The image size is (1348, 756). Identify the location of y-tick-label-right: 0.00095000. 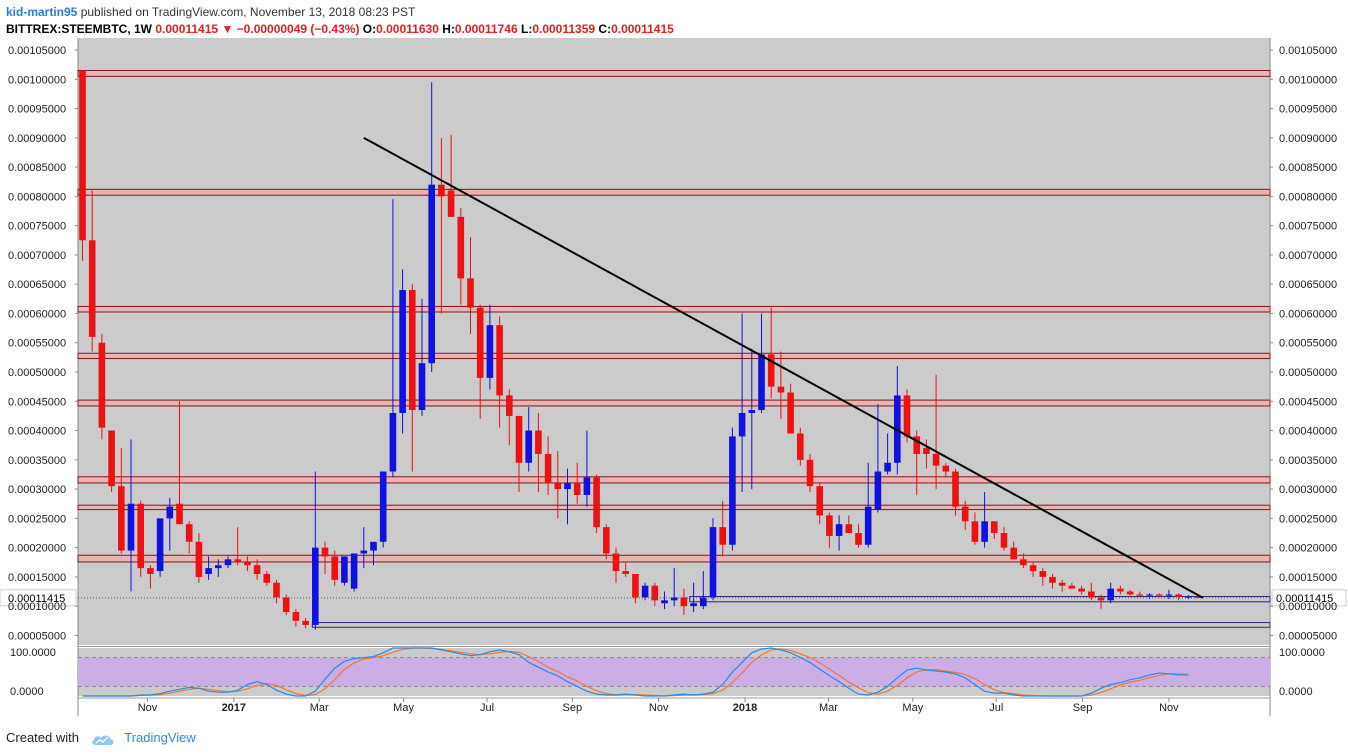
(1308, 110).